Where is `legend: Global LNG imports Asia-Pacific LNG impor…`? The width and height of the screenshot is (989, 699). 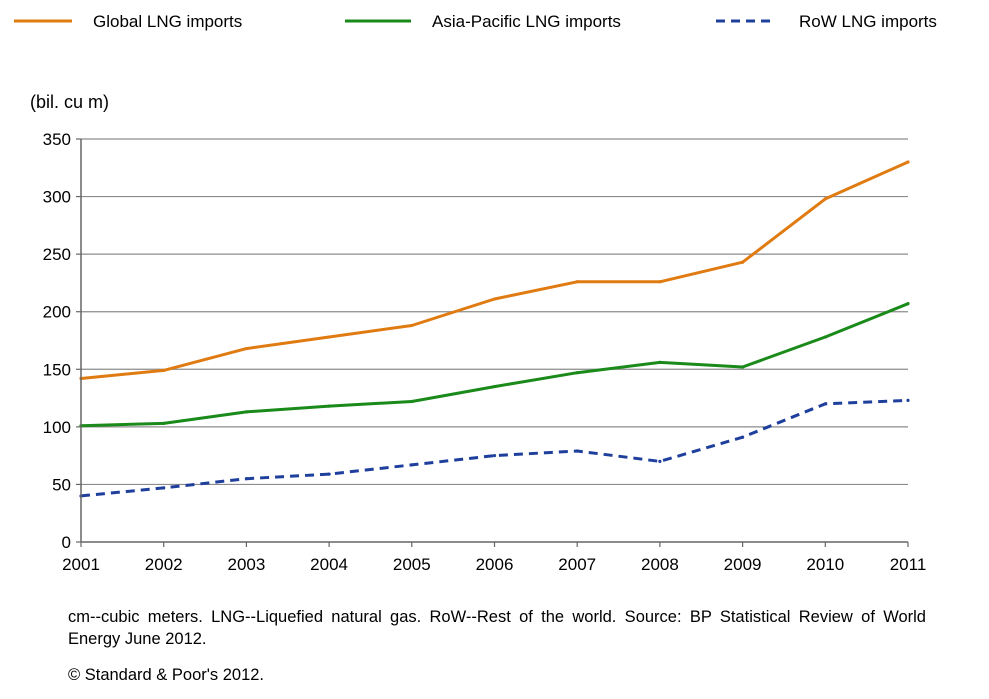 legend: Global LNG imports Asia-Pacific LNG impor… is located at coordinates (475, 21).